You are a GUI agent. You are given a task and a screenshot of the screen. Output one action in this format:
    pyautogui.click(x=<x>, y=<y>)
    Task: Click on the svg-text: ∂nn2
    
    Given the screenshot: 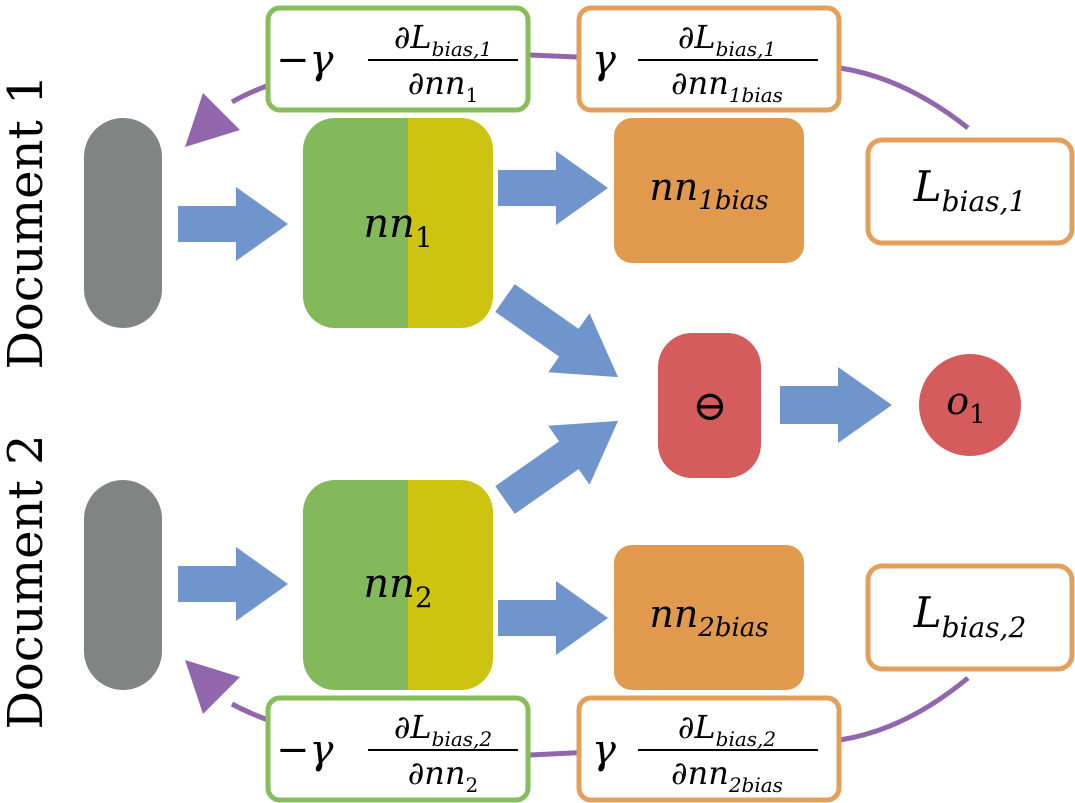 What is the action you would take?
    pyautogui.click(x=443, y=775)
    